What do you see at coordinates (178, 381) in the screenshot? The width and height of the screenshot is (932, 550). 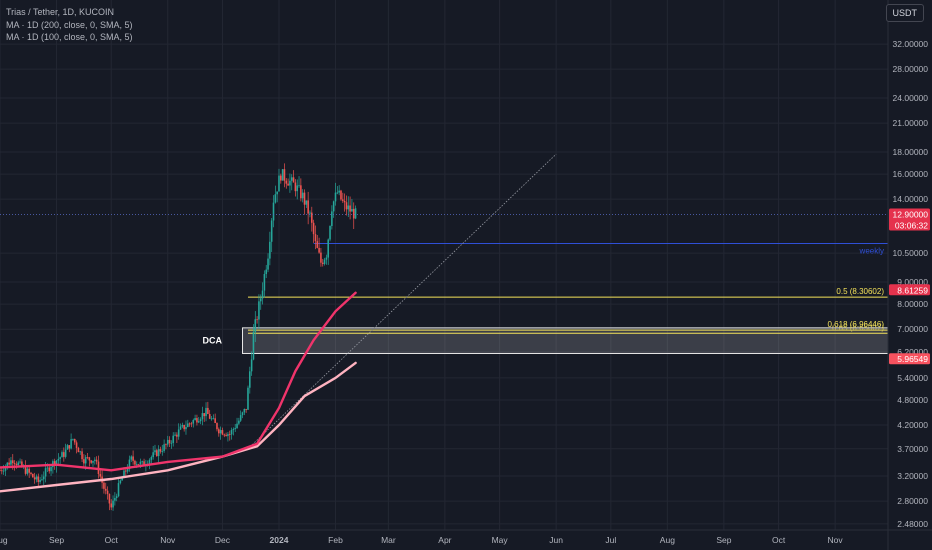 I see `ma100-line` at bounding box center [178, 381].